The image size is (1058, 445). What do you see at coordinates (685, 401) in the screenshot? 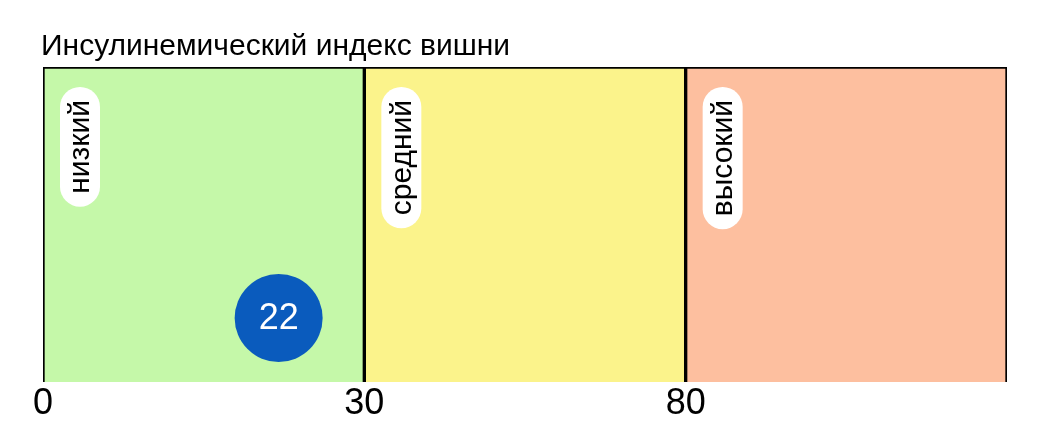
I see `data-label: 80` at bounding box center [685, 401].